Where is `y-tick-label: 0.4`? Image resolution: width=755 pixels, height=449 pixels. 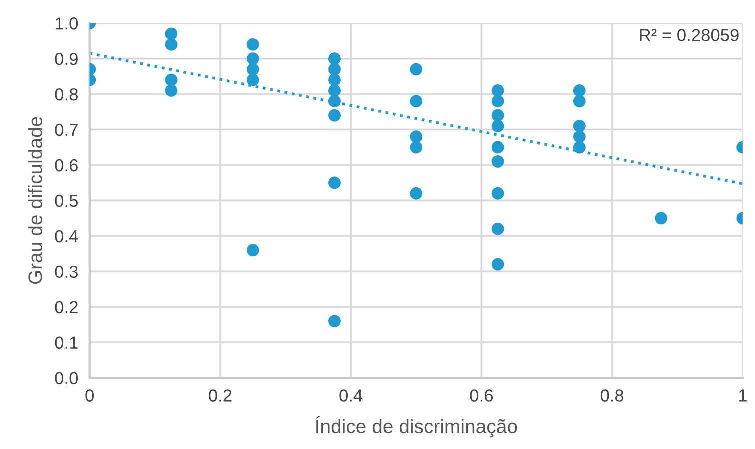
y-tick-label: 0.4 is located at coordinates (66, 236).